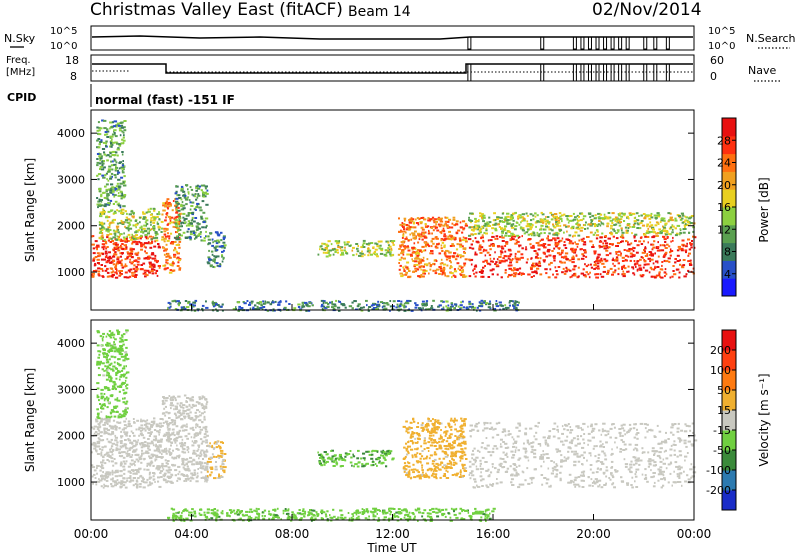  I want to click on freq-dropout, so click(597, 73).